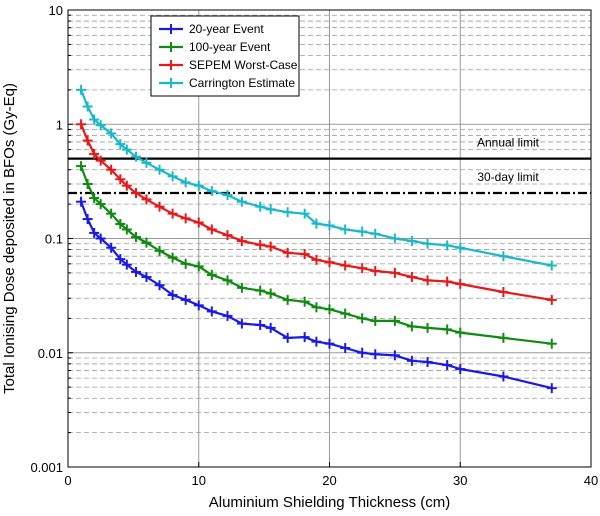 The image size is (600, 516). Describe the element at coordinates (230, 47) in the screenshot. I see `legend-label: 100-year Event` at that location.